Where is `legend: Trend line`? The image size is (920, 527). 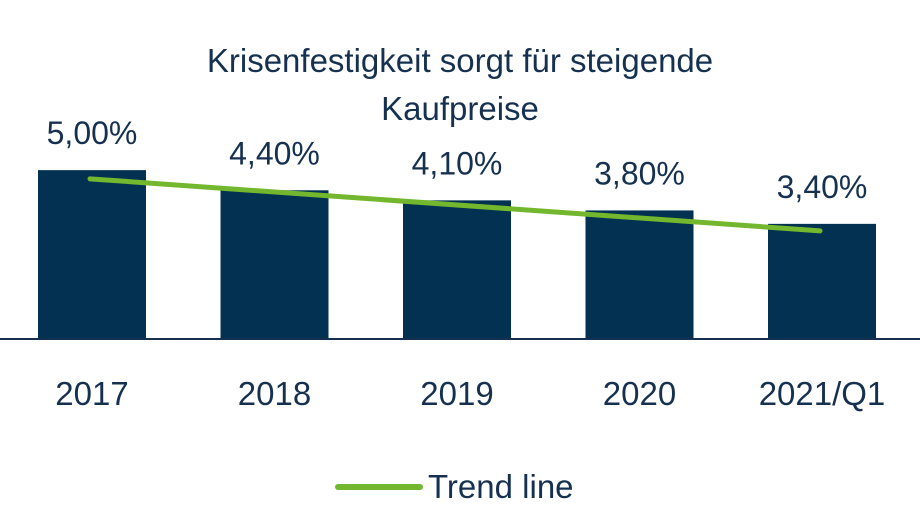 legend: Trend line is located at coordinates (454, 486).